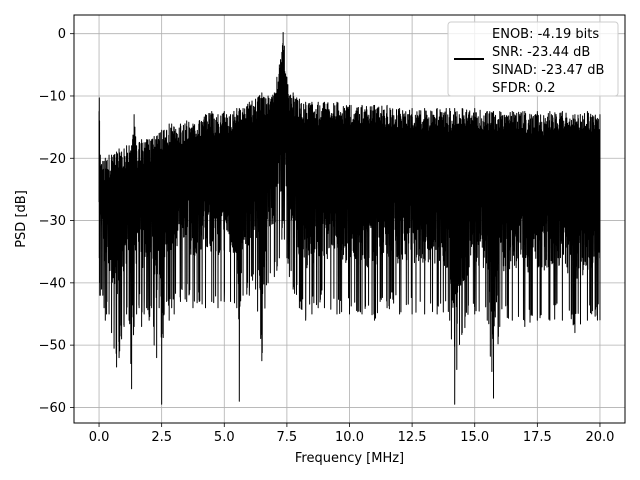 This screenshot has width=640, height=480. I want to click on x-tick-label: 7.5, so click(287, 437).